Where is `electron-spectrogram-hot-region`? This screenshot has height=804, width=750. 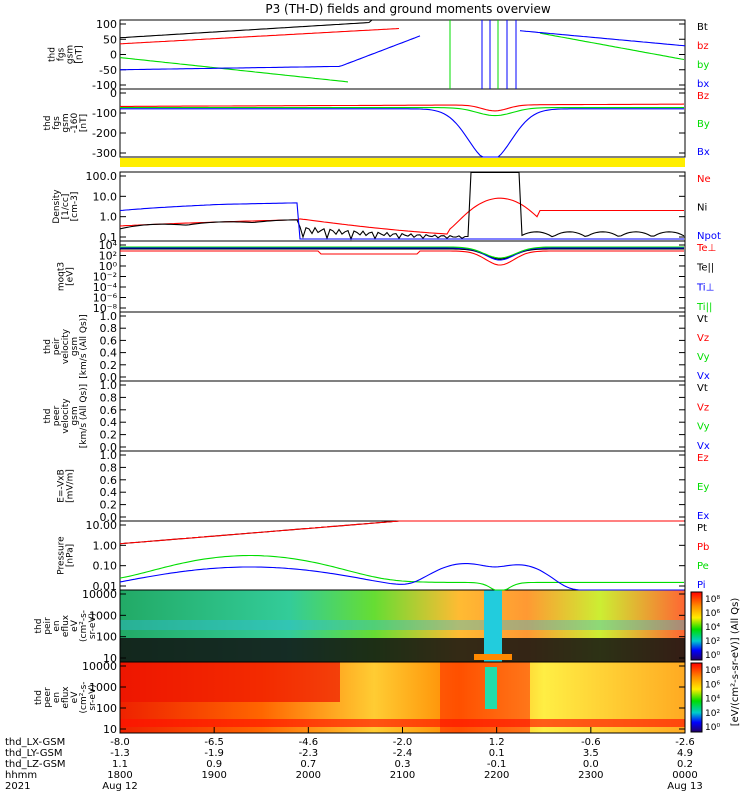
electron-spectrogram-hot-region is located at coordinates (230, 682).